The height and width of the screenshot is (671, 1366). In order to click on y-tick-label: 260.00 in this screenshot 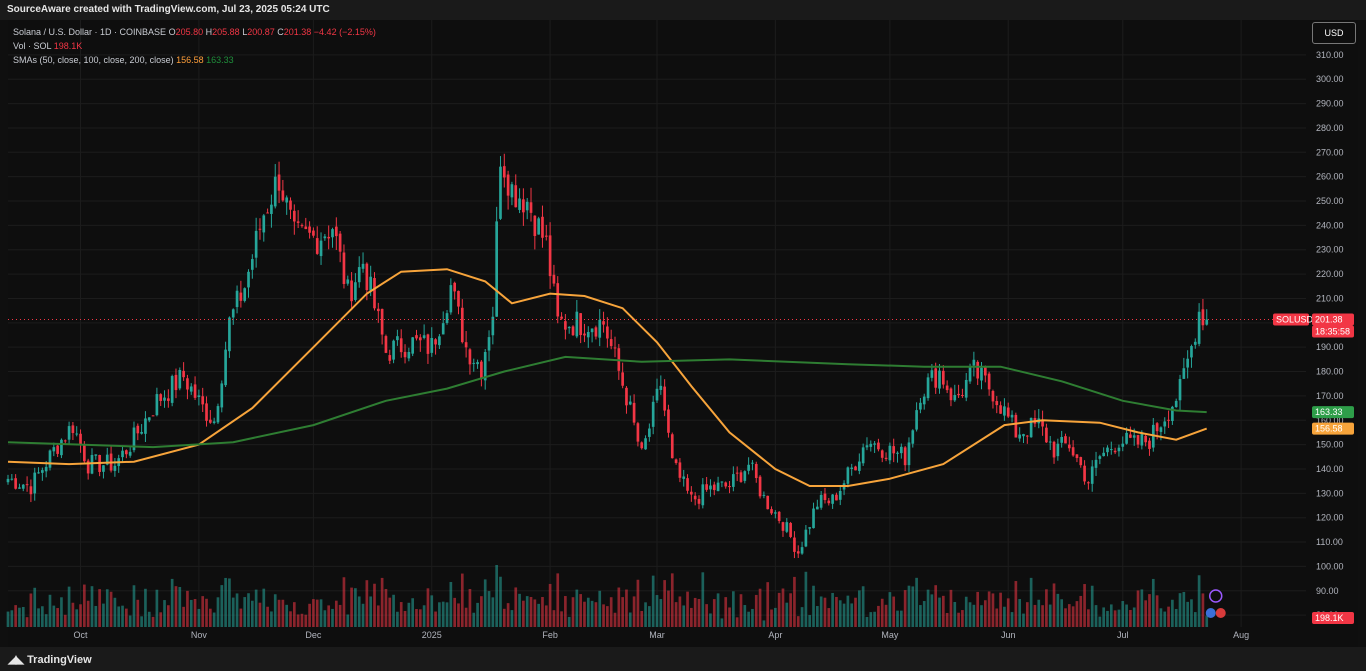, I will do `click(1330, 177)`.